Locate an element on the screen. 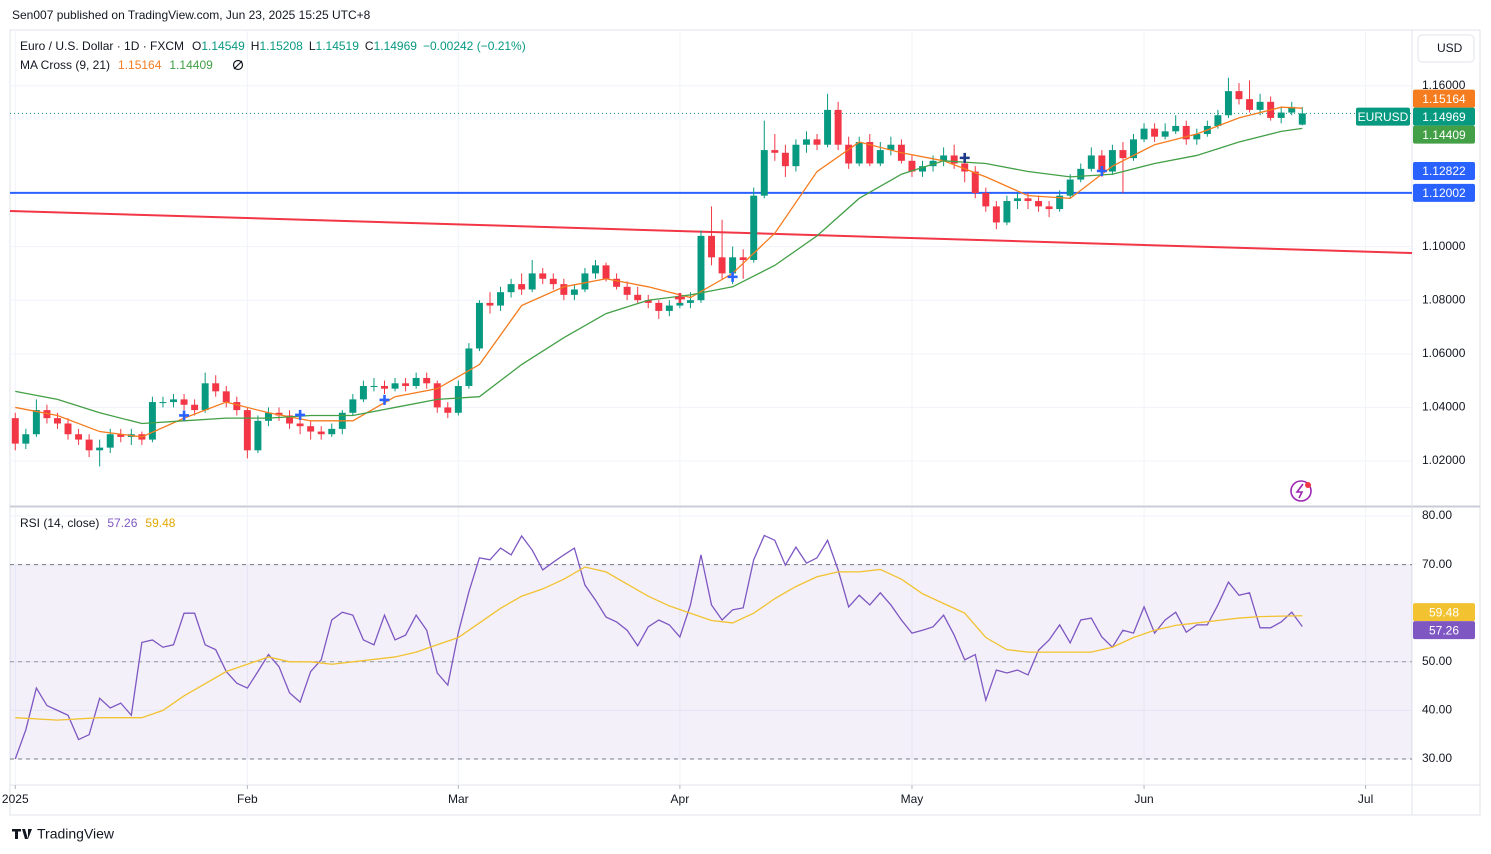 Image resolution: width=1491 pixels, height=854 pixels. rsi-tag-text: 59.48 is located at coordinates (1444, 612).